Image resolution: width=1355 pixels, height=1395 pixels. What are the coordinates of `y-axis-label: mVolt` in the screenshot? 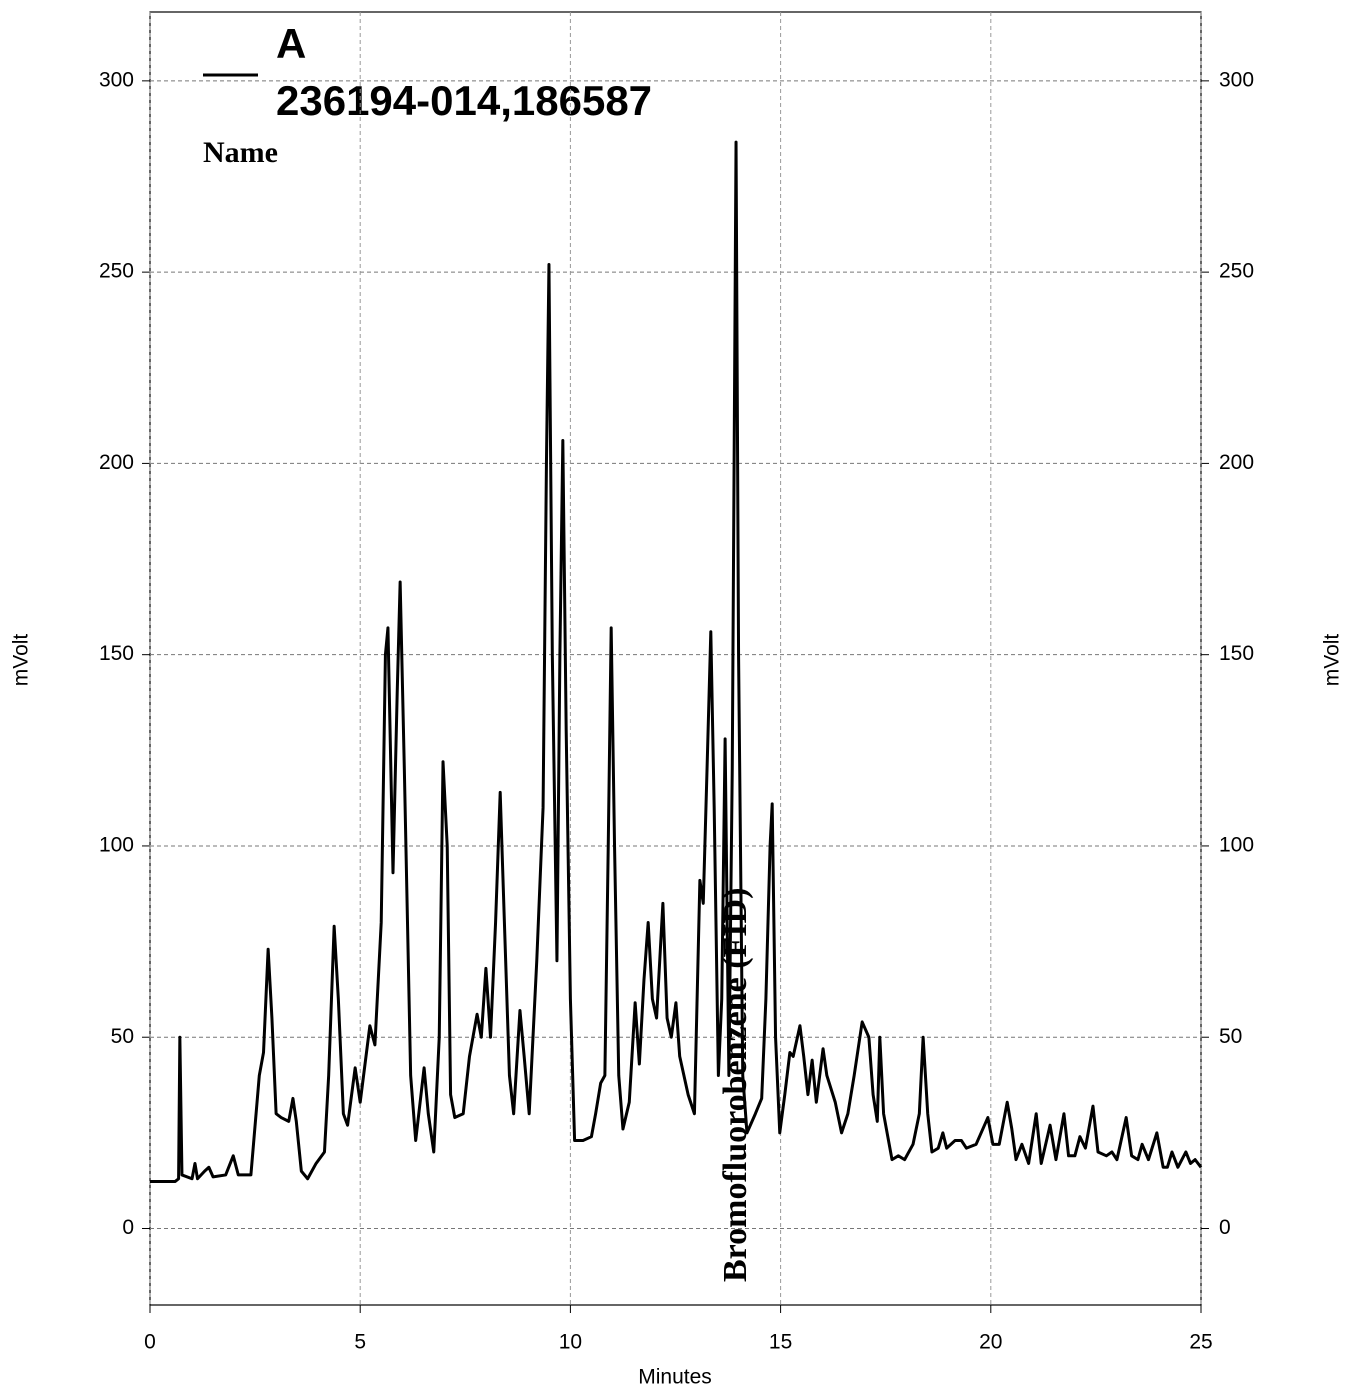 It's located at (21, 660).